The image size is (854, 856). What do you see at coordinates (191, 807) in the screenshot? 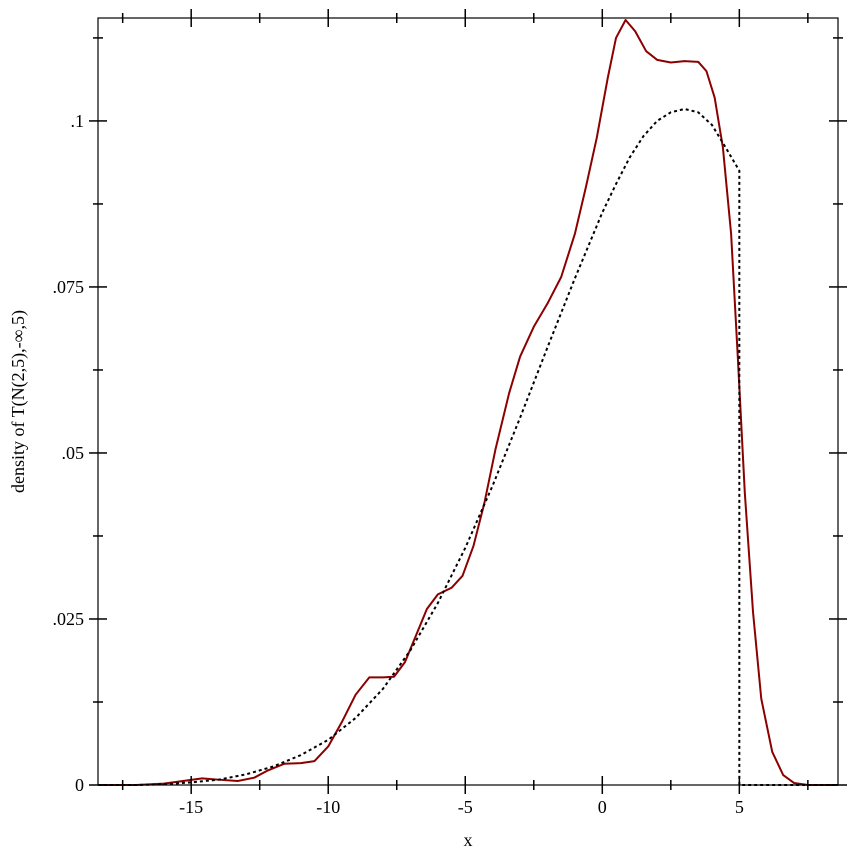
I see `x-tick-label: -15` at bounding box center [191, 807].